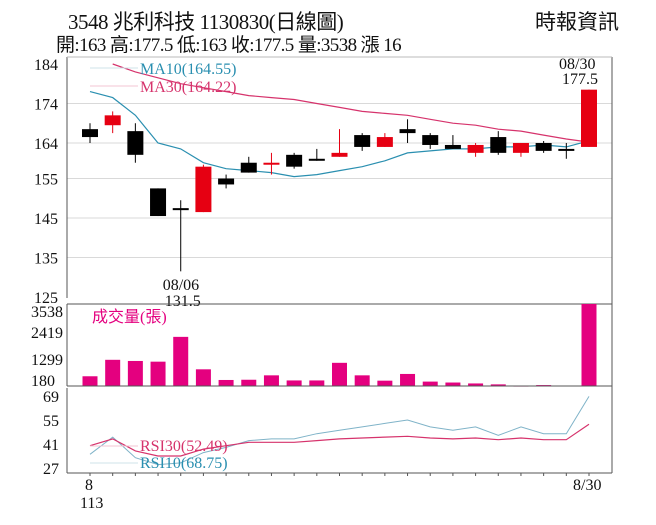 Image resolution: width=656 pixels, height=525 pixels. I want to click on y-tick-label: 174, so click(46, 104).